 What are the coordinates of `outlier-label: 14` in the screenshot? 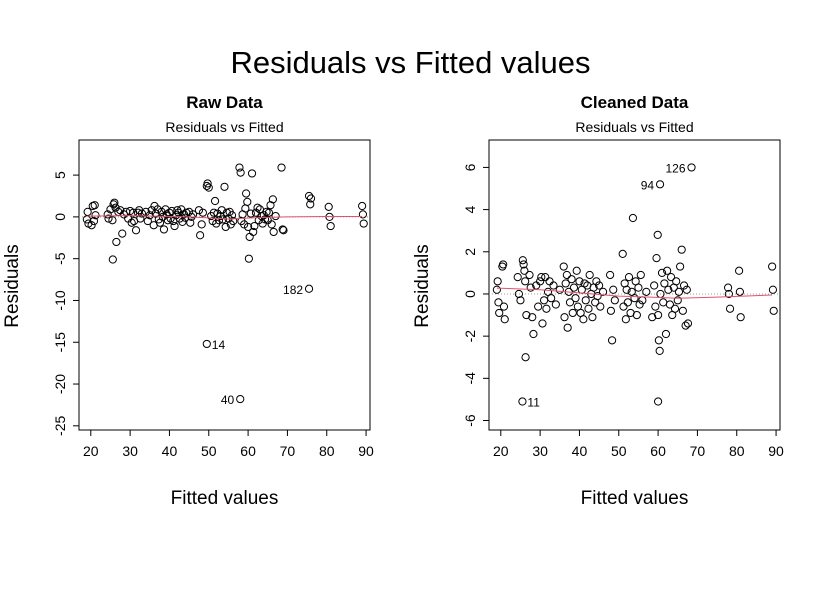 It's located at (219, 345).